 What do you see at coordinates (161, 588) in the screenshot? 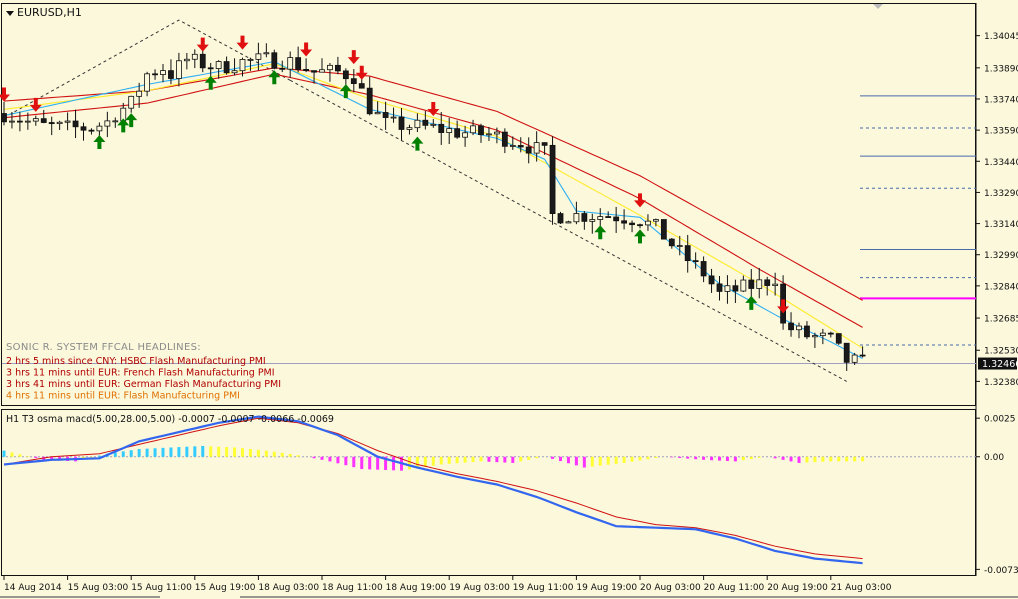
I see `time-tick-label: 15 Aug 11:00` at bounding box center [161, 588].